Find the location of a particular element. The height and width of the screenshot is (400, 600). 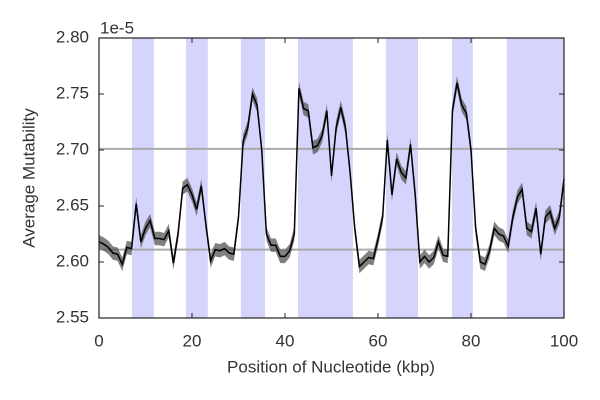

offset-text: 1e-5 is located at coordinates (117, 27).